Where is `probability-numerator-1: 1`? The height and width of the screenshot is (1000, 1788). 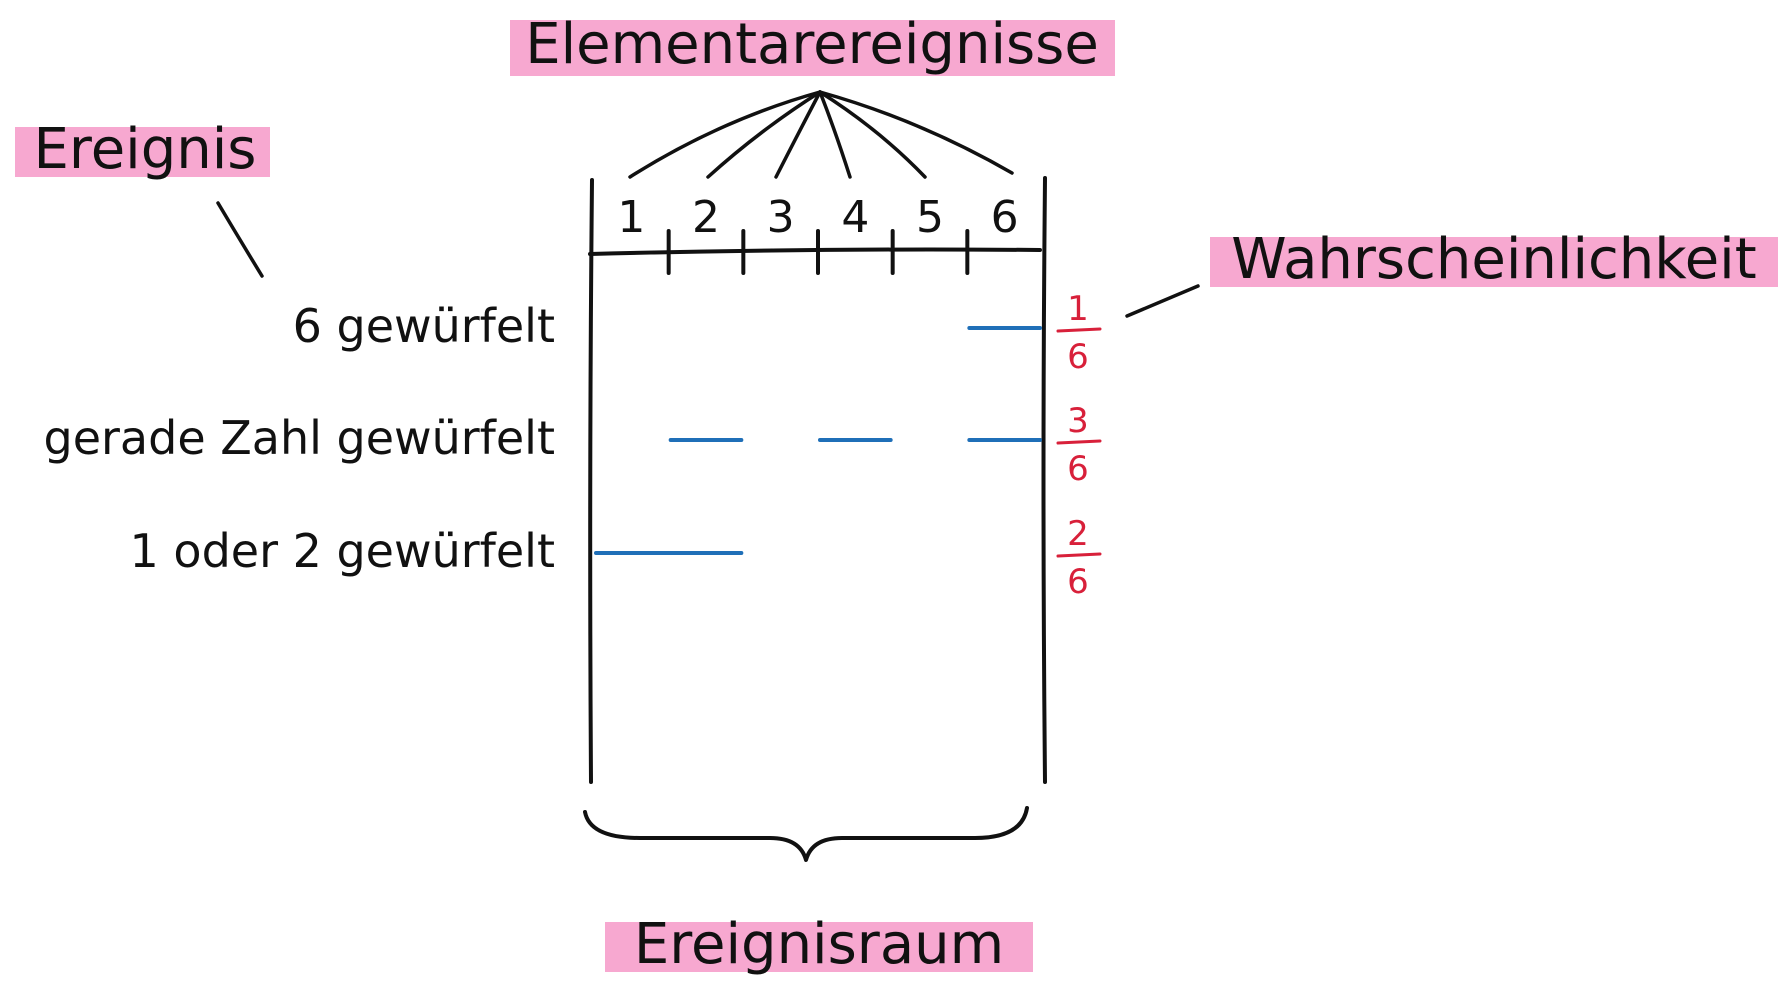 probability-numerator-1: 1 is located at coordinates (1078, 309).